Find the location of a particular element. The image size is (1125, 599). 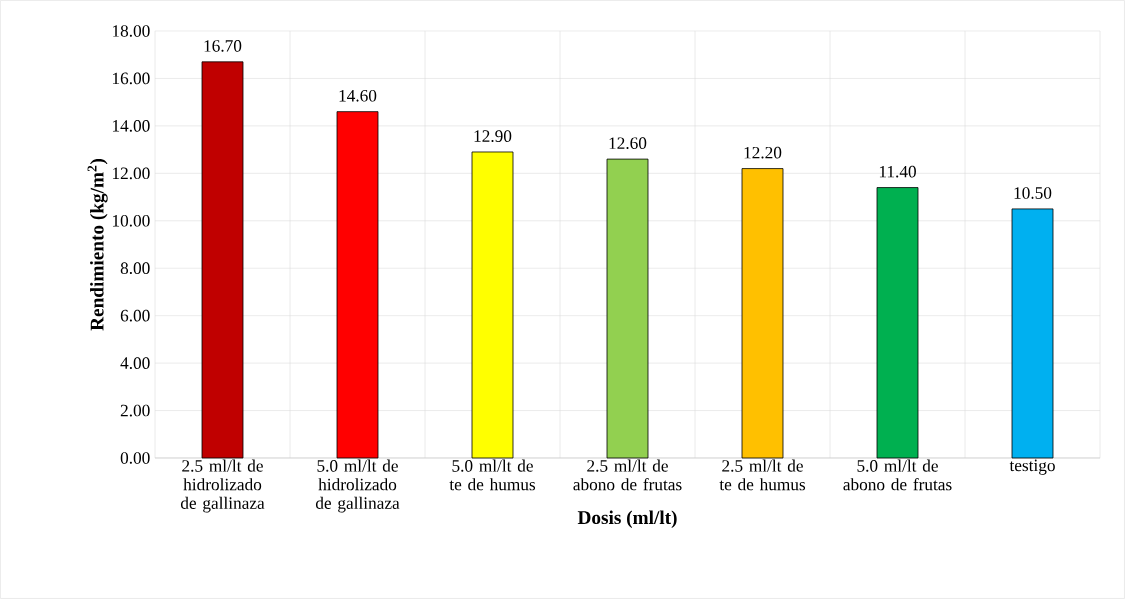

x-tick-label: 2.5 ml/lt de te de humus is located at coordinates (762, 475).